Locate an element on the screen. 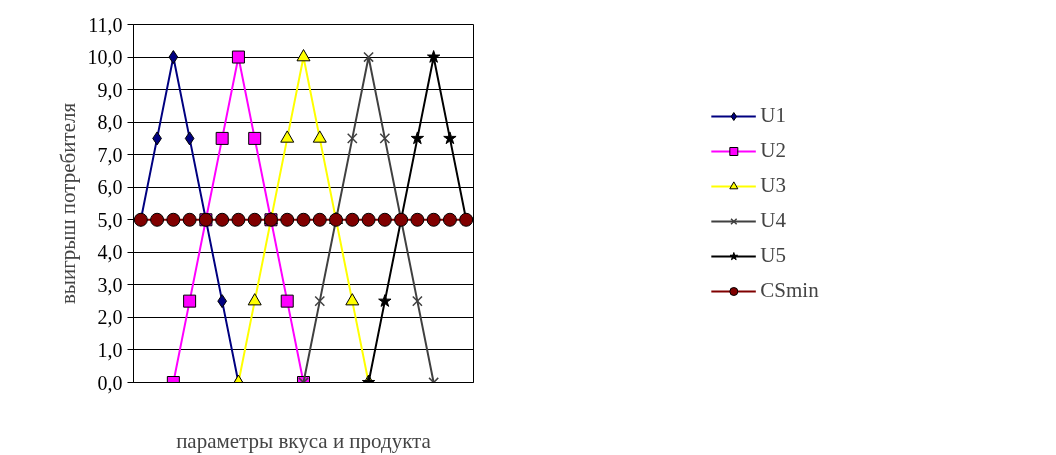 This screenshot has height=455, width=1056. y-tick-label: 5,0 is located at coordinates (110, 219).